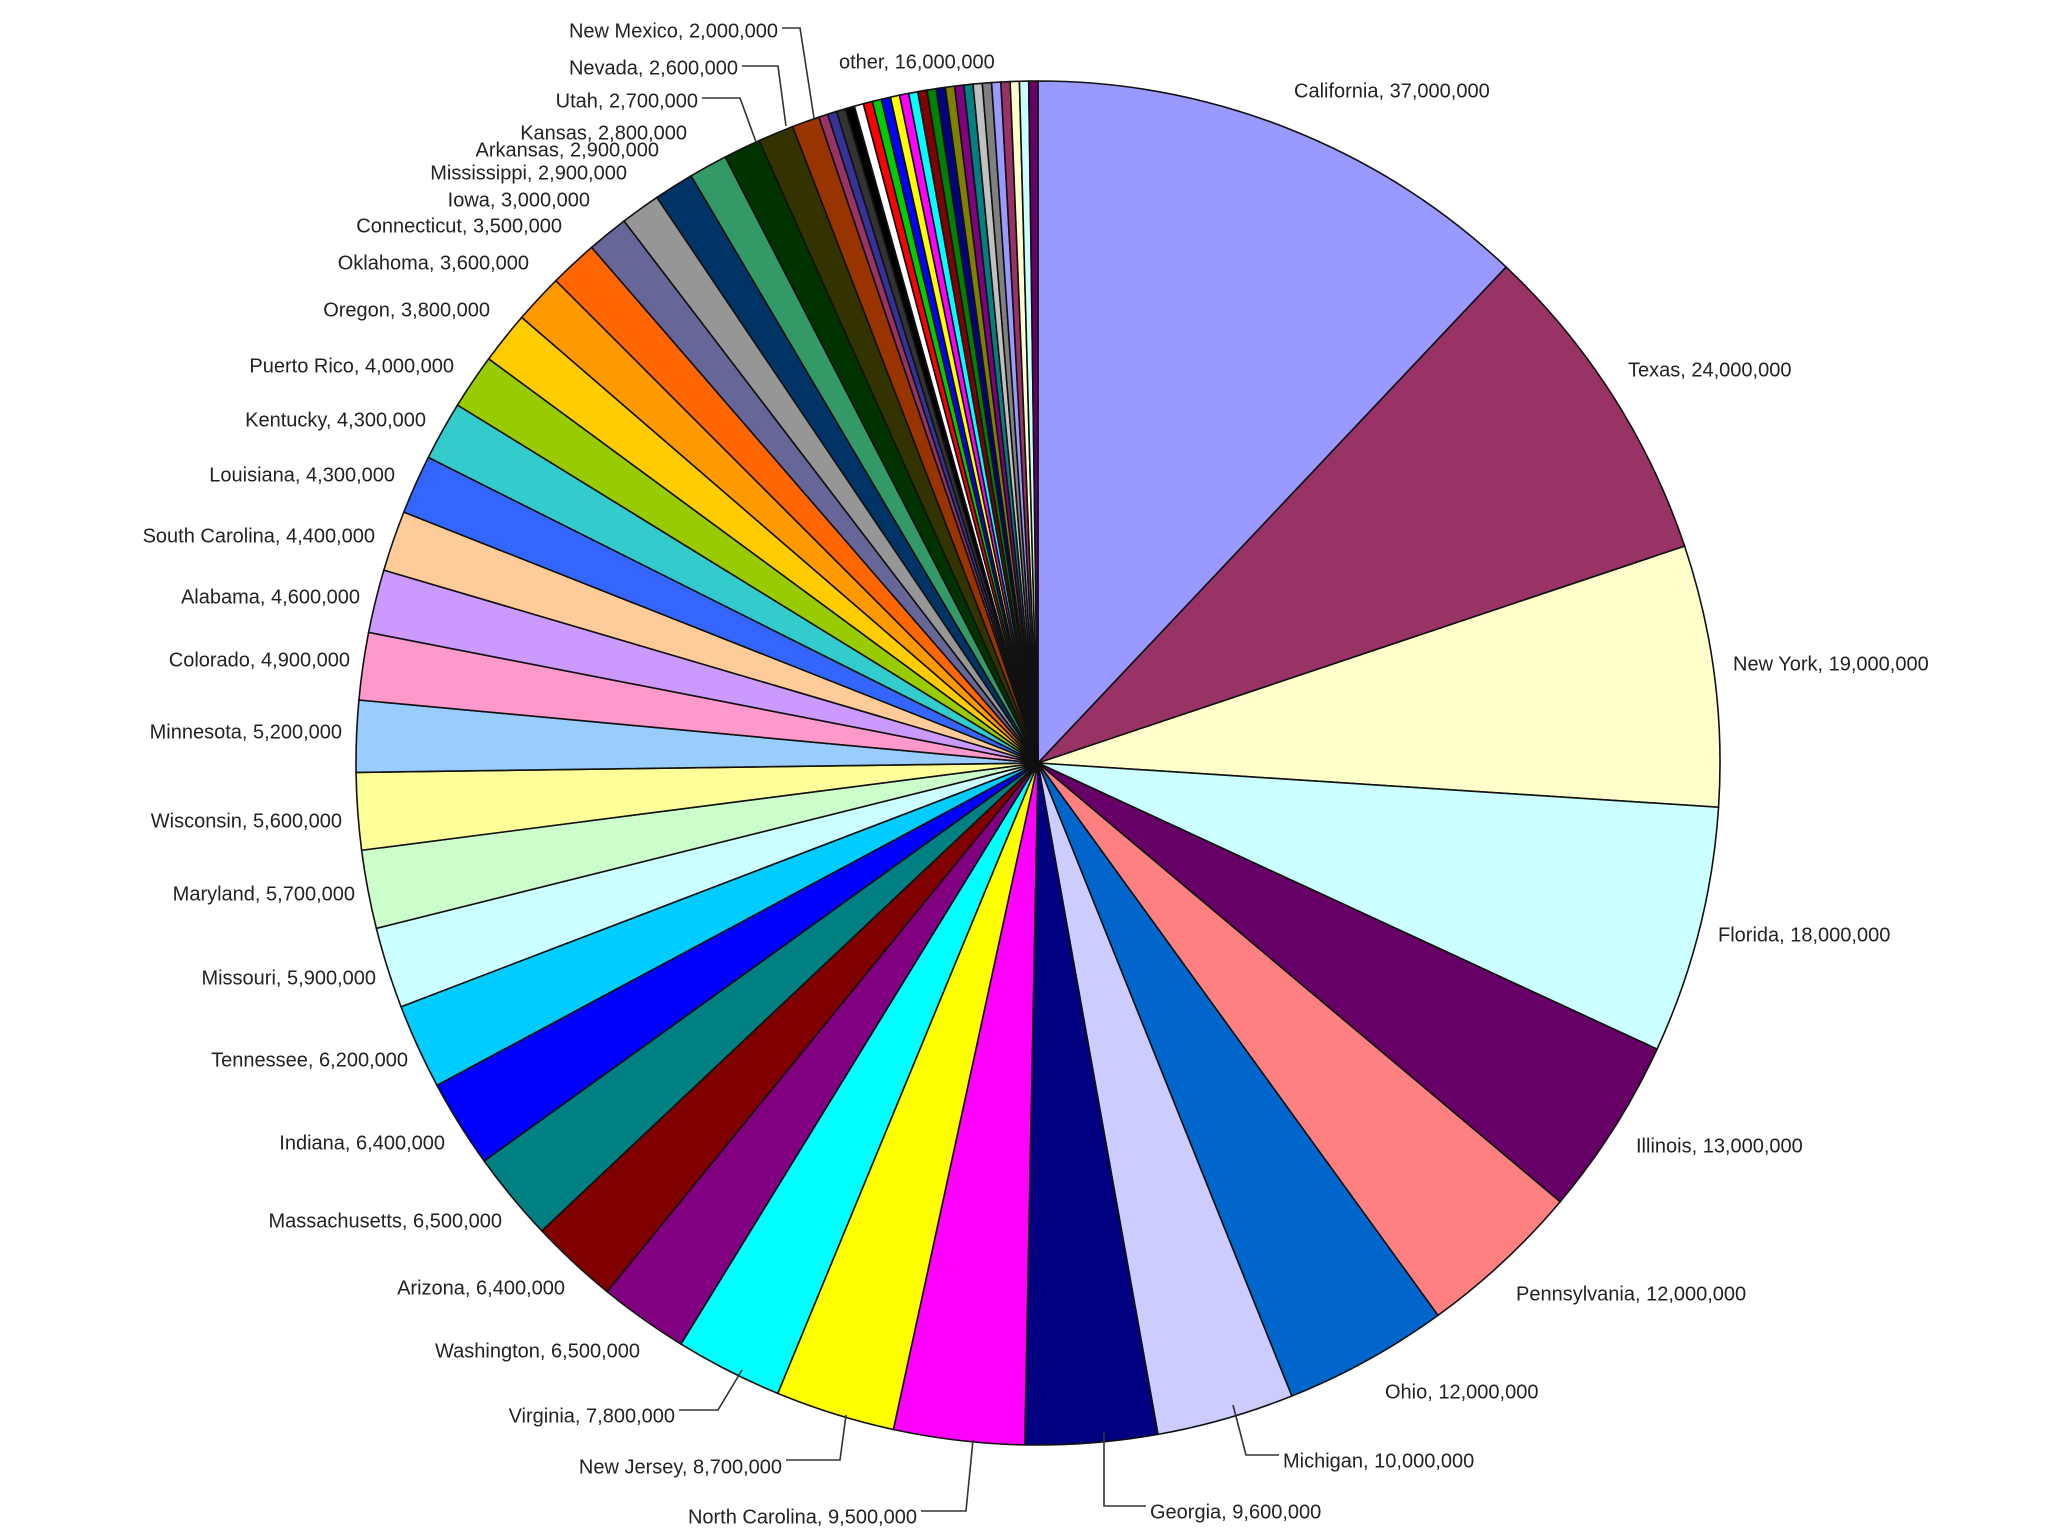  I want to click on leader-north-carolina, so click(947, 1475).